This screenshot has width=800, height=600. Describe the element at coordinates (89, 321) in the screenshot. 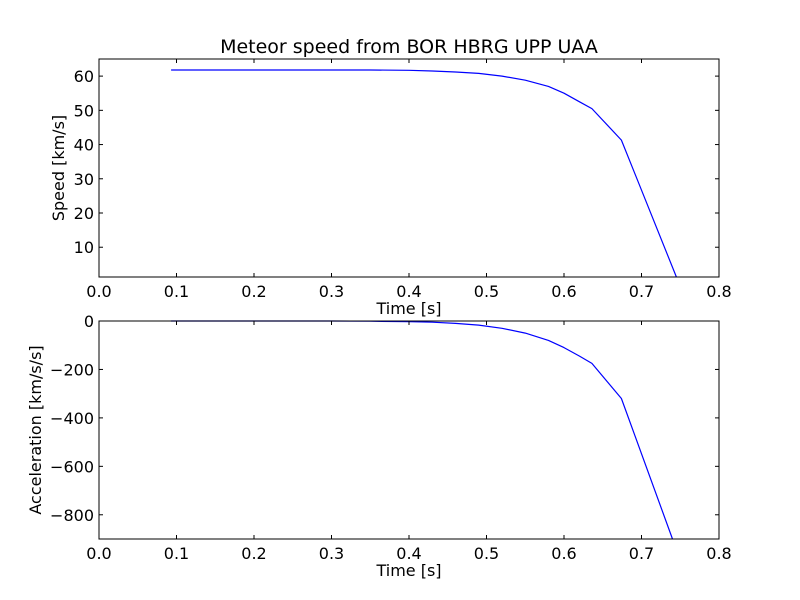

I see `y-tick-label: 0` at that location.